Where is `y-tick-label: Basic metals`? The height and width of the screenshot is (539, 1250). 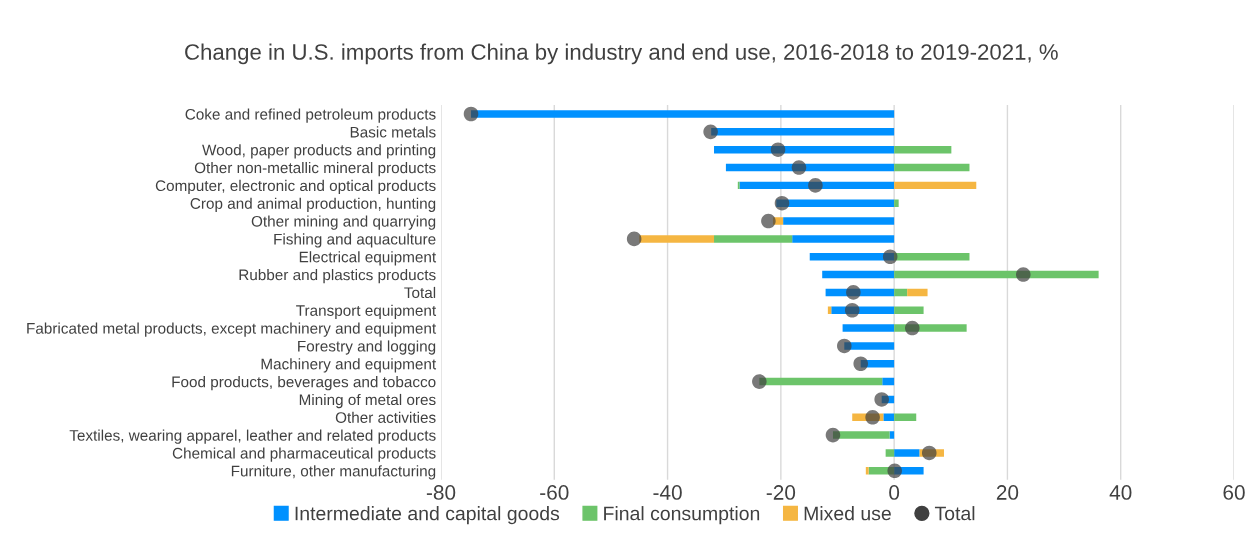
y-tick-label: Basic metals is located at coordinates (393, 132).